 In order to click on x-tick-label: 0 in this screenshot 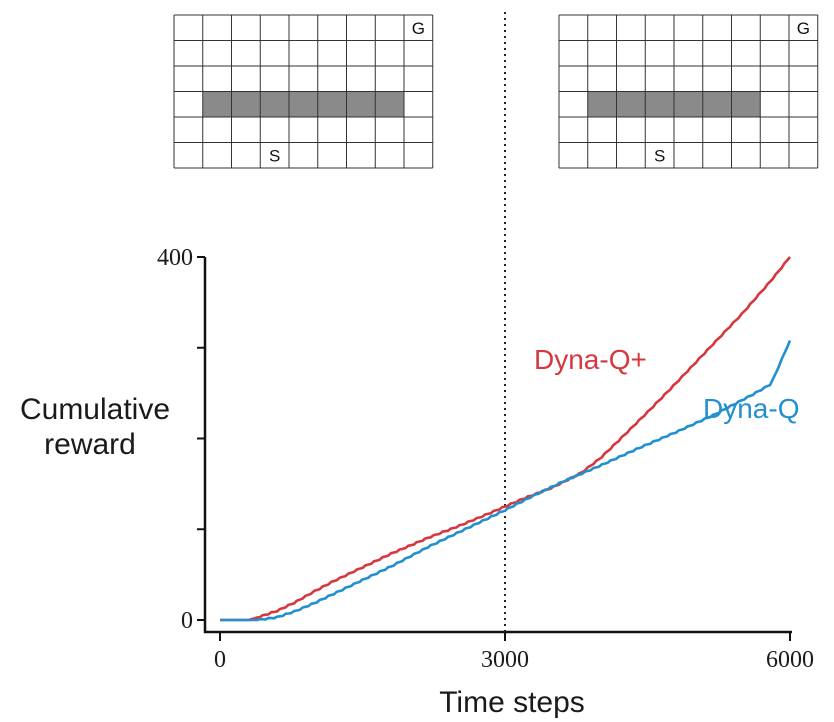, I will do `click(220, 660)`.